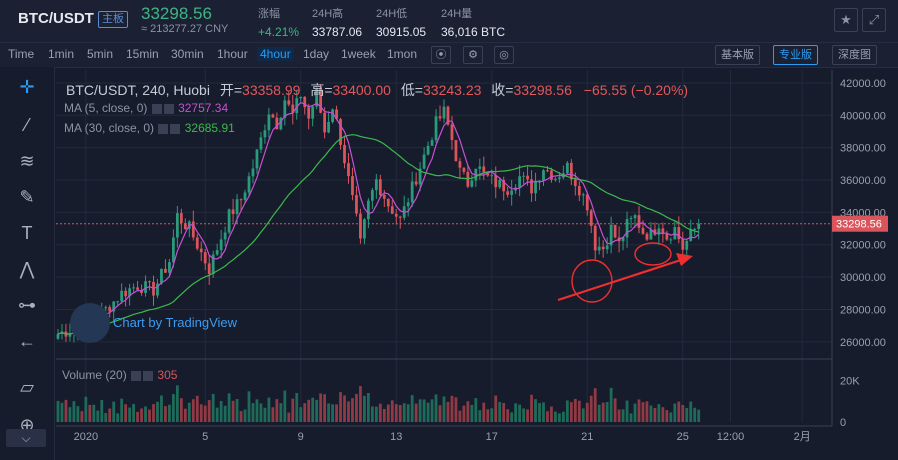  What do you see at coordinates (854, 55) in the screenshot?
I see `view-depth: 深度图` at bounding box center [854, 55].